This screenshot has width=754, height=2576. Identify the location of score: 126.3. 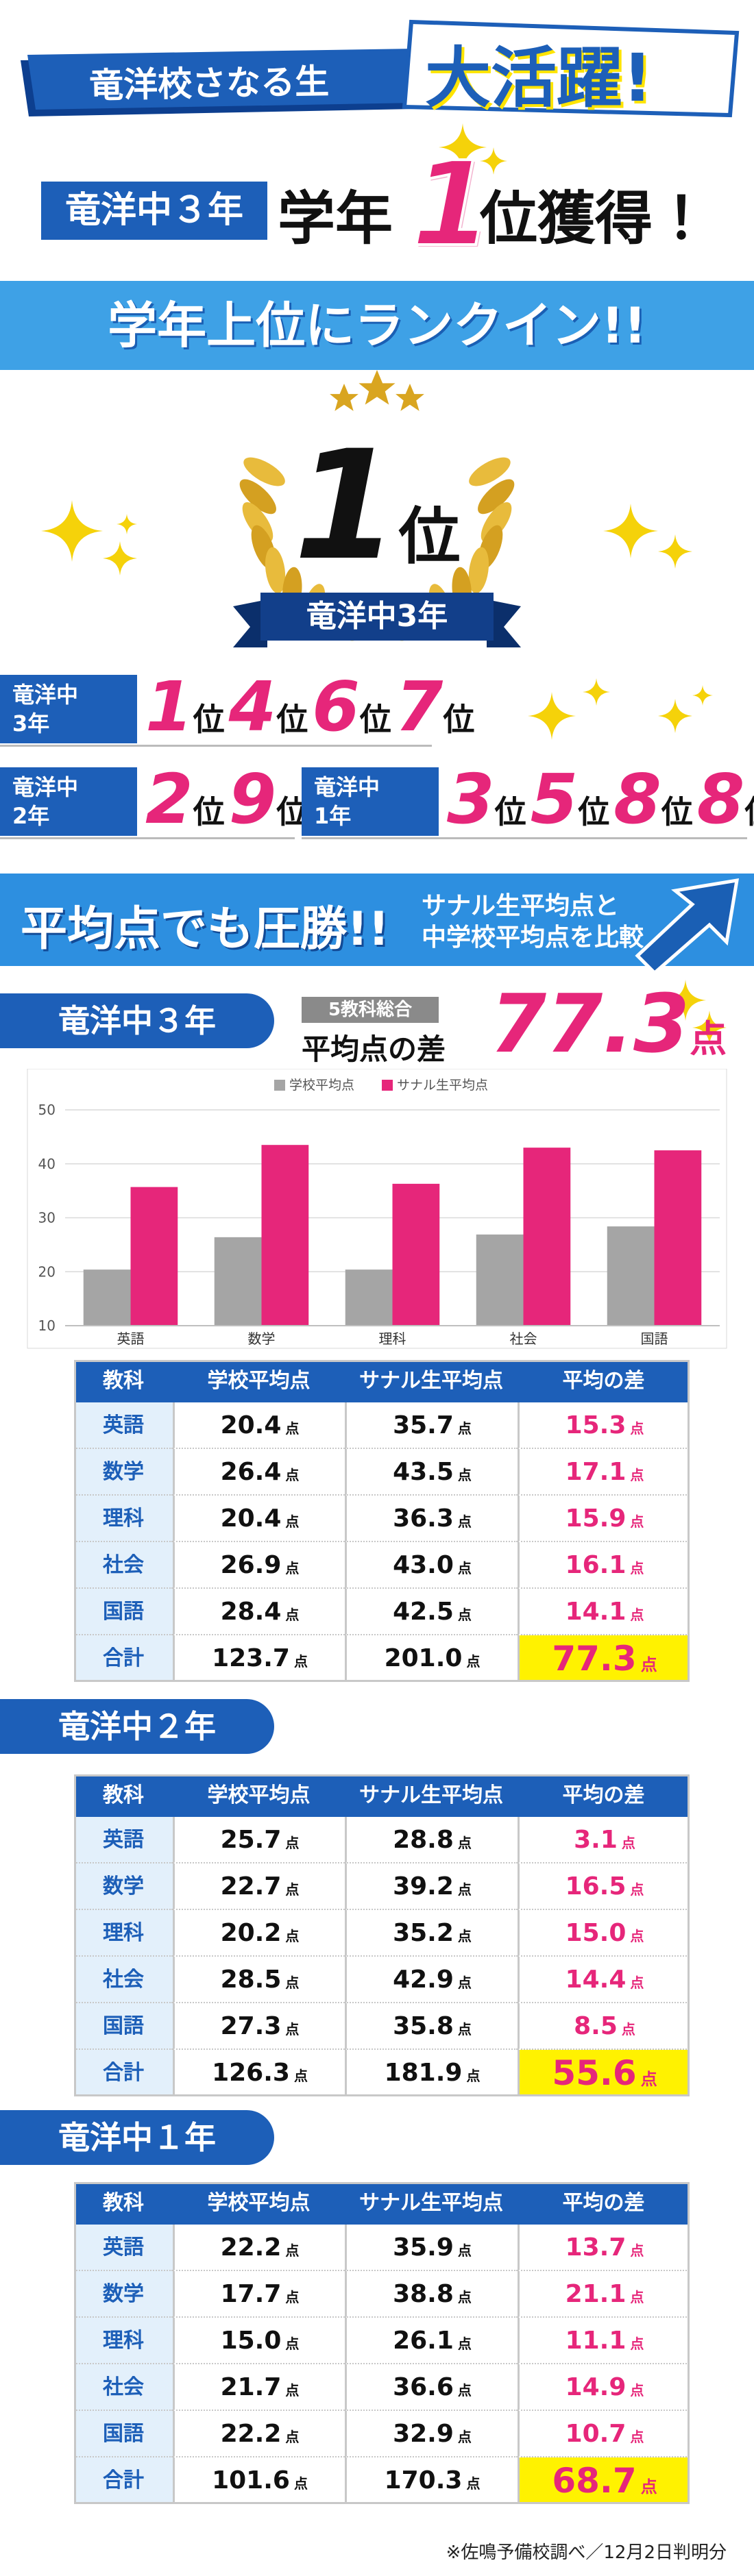
(251, 2073).